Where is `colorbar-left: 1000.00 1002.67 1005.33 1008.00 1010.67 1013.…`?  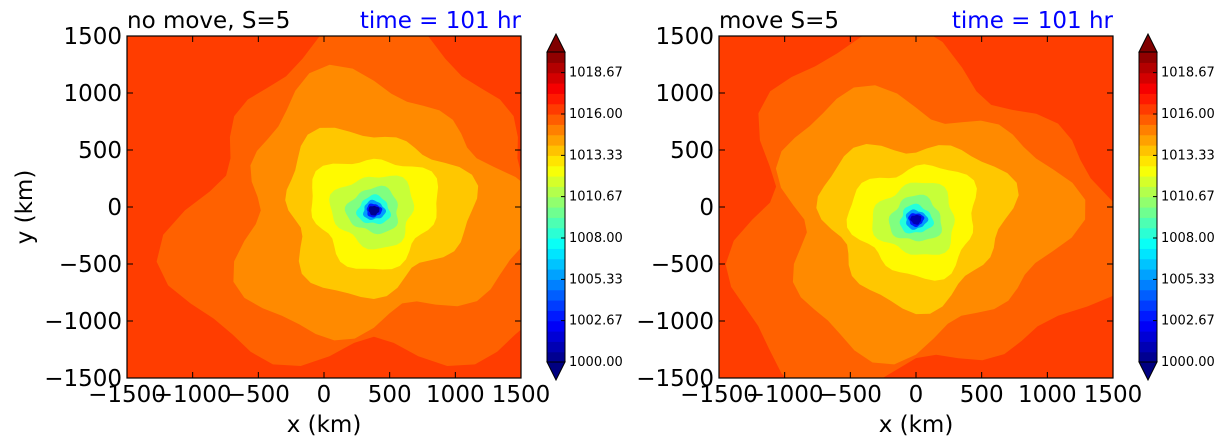
colorbar-left: 1000.00 1002.67 1005.33 1008.00 1010.67 1013.… is located at coordinates (584, 207).